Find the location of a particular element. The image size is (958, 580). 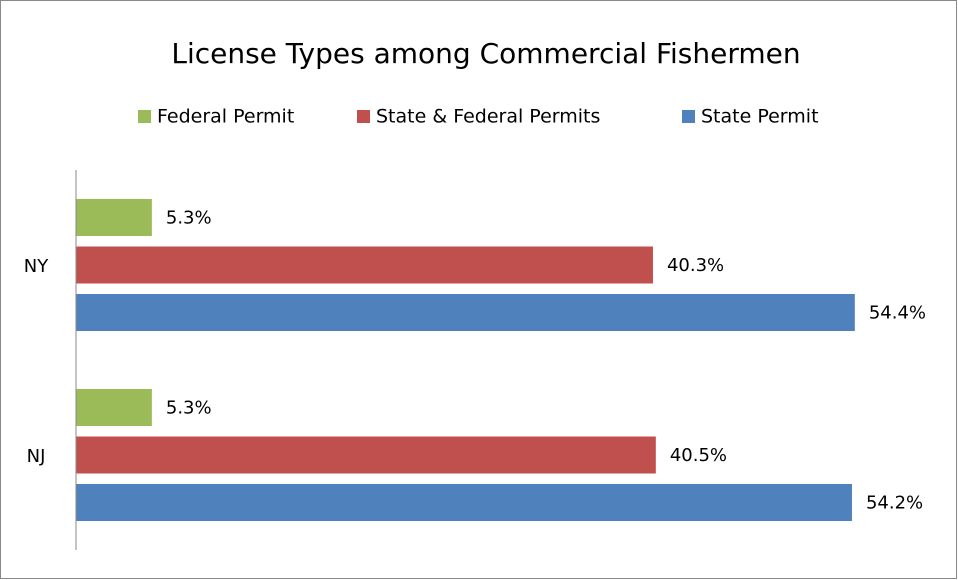

y-tick-label: NY is located at coordinates (36, 266).